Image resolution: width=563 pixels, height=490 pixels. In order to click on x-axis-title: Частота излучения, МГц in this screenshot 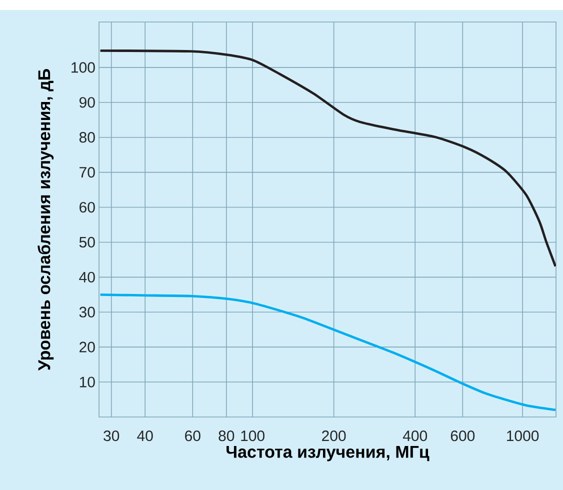, I will do `click(328, 454)`.